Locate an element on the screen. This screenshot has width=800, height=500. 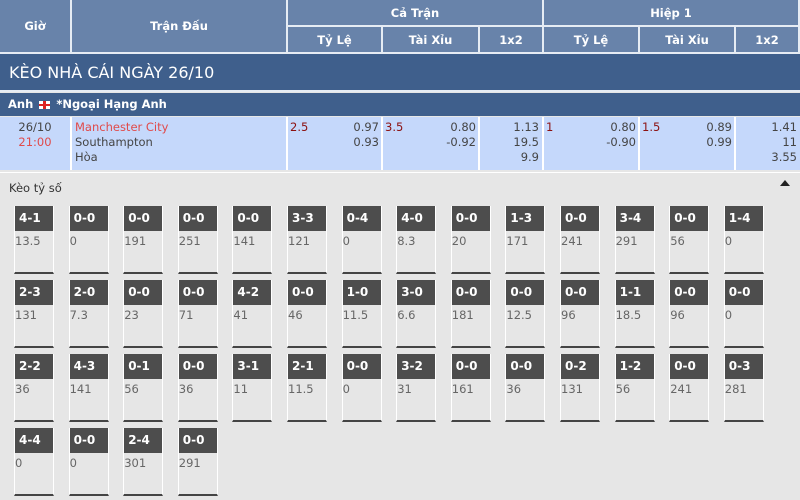
score-odds: 141 is located at coordinates (244, 241).